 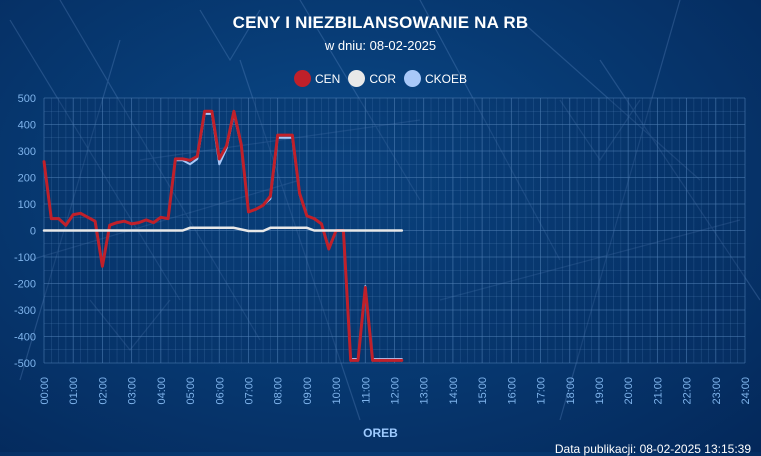 What do you see at coordinates (412, 78) in the screenshot?
I see `legend-swatch-ckoeb` at bounding box center [412, 78].